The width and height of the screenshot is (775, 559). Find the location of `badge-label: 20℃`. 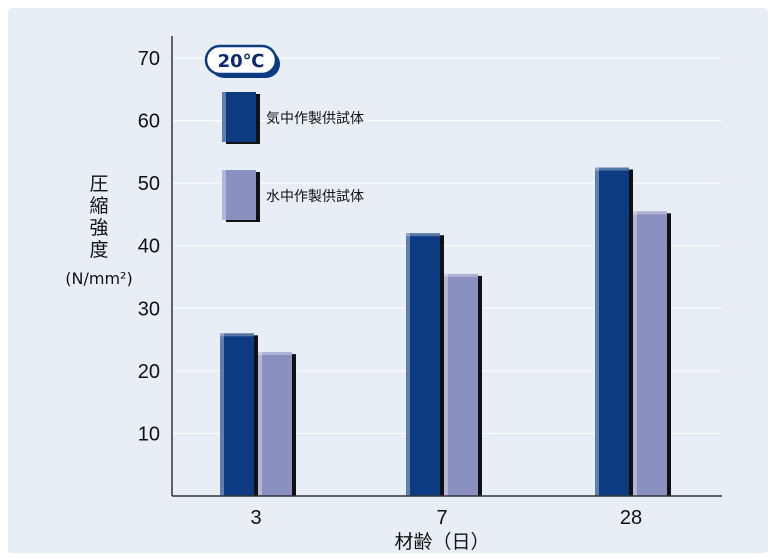

badge-label: 20℃ is located at coordinates (241, 61).